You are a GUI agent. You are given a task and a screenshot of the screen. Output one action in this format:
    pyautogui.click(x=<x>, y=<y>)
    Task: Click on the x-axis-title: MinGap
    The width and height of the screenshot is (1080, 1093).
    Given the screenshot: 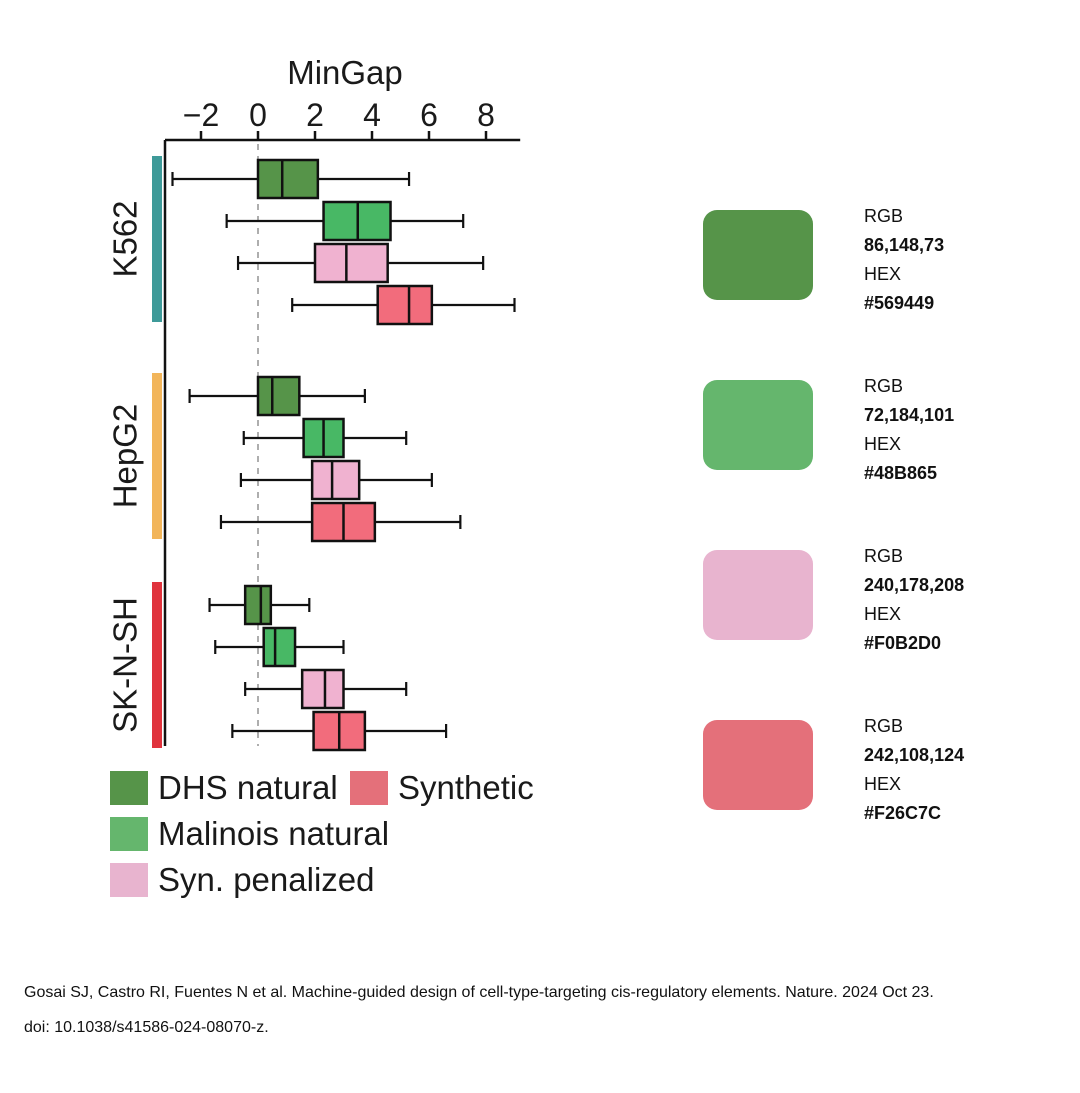 What is the action you would take?
    pyautogui.click(x=345, y=72)
    